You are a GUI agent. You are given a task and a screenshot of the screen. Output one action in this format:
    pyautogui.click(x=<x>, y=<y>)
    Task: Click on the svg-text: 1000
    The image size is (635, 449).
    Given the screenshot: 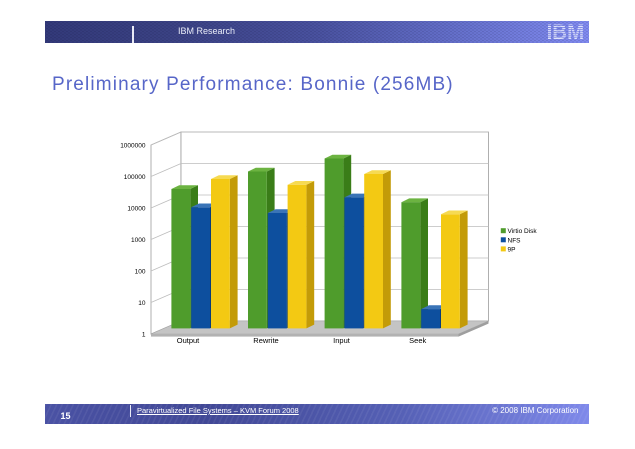 What is the action you would take?
    pyautogui.click(x=138, y=240)
    